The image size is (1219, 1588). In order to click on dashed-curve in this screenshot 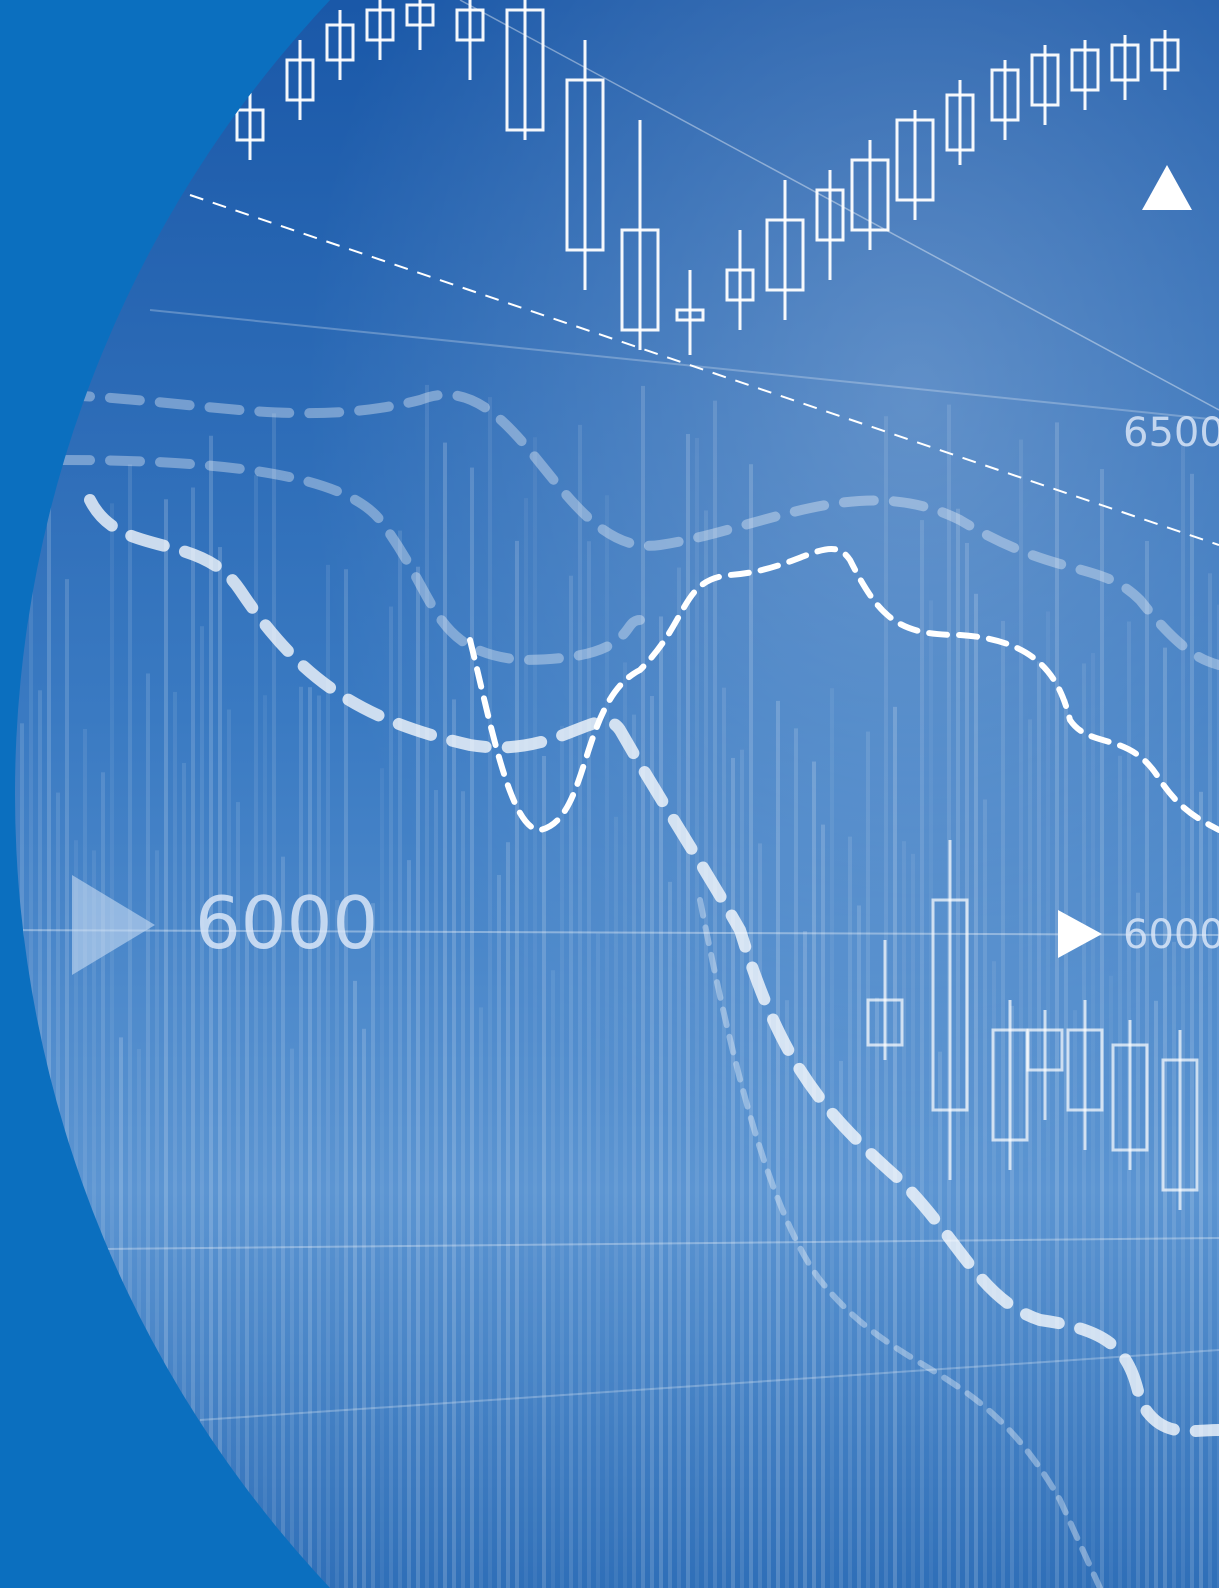, I will do `click(900, 1242)`.